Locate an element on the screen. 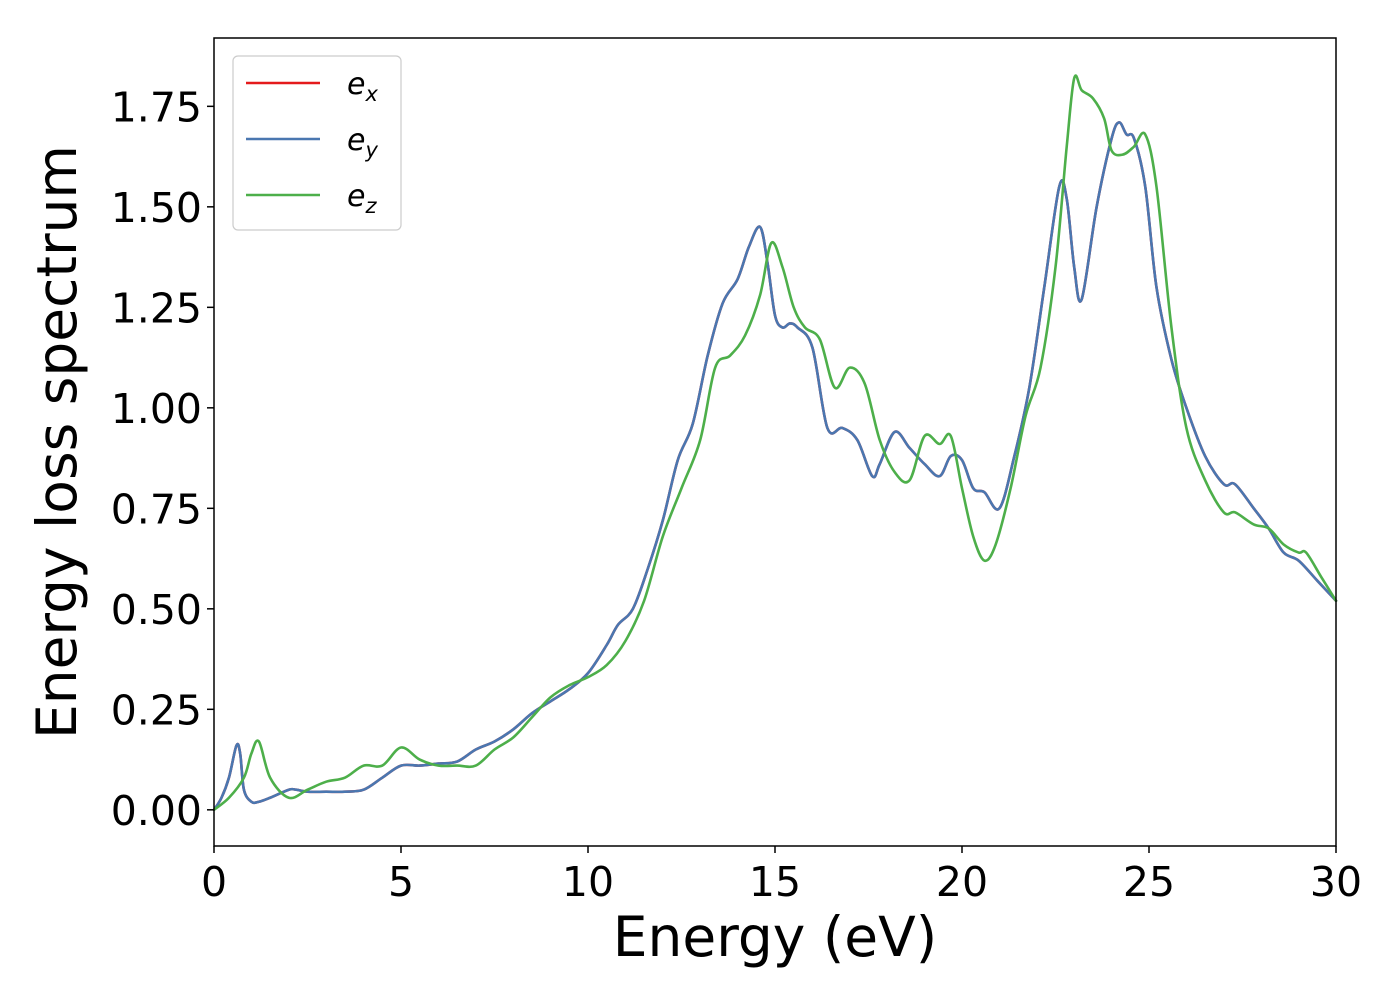  y-tick-label: 1.00 is located at coordinates (156, 409).